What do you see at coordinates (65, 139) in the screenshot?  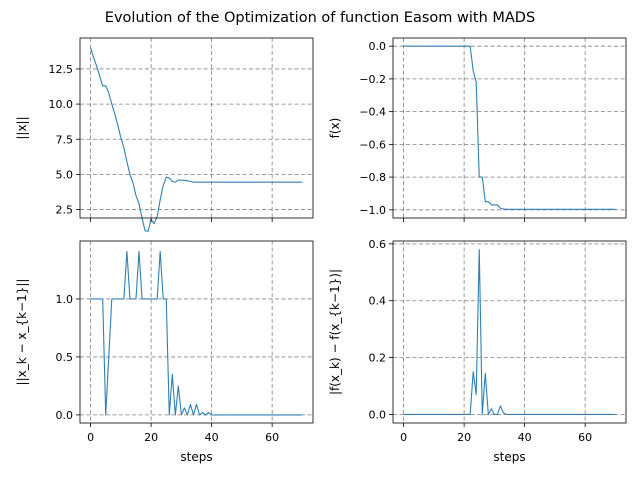 I see `y-tick-label: 7.5` at bounding box center [65, 139].